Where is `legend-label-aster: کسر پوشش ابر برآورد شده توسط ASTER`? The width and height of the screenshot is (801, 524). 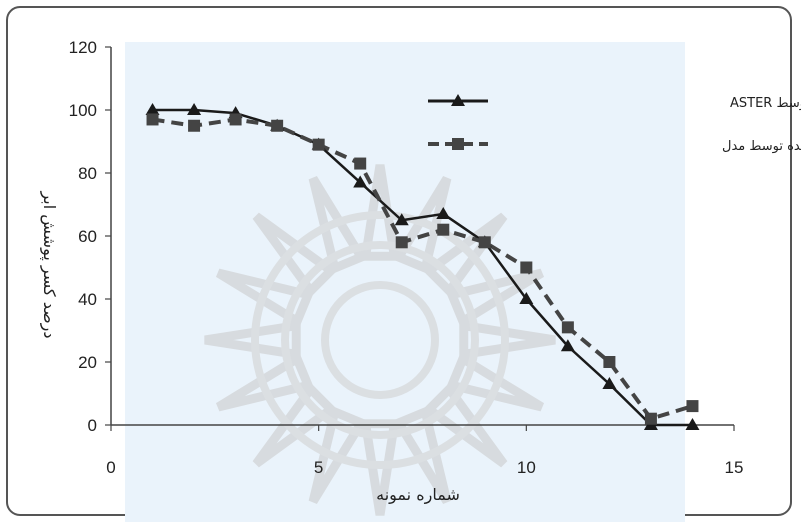
legend-label-aster: کسر پوشش ابر برآورد شده توسط ASTER is located at coordinates (765, 102).